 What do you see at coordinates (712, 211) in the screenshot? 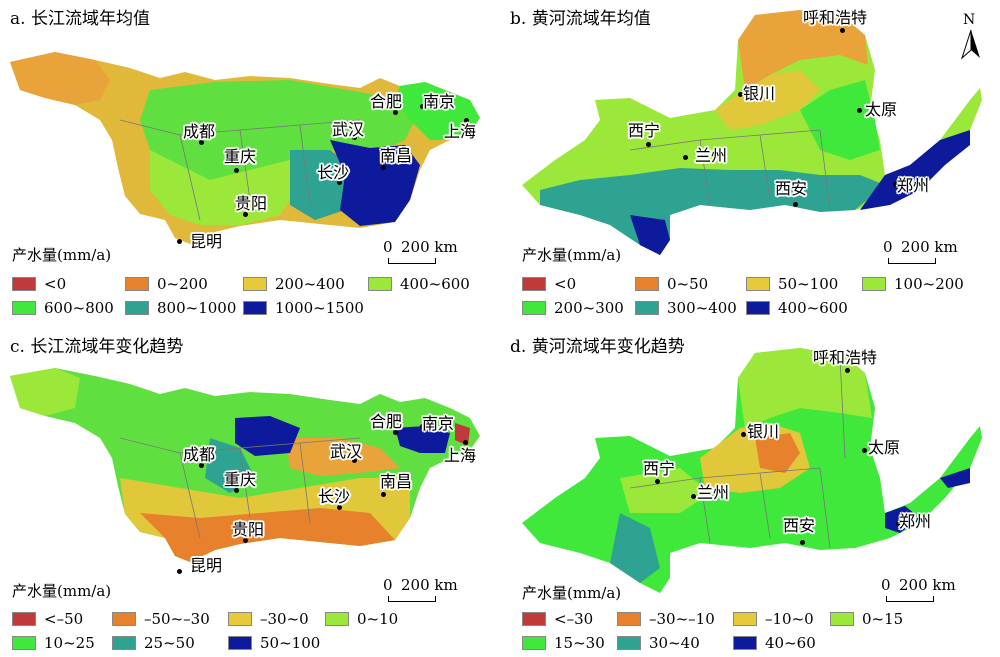
I see `yellow-zone-south-teal` at bounding box center [712, 211].